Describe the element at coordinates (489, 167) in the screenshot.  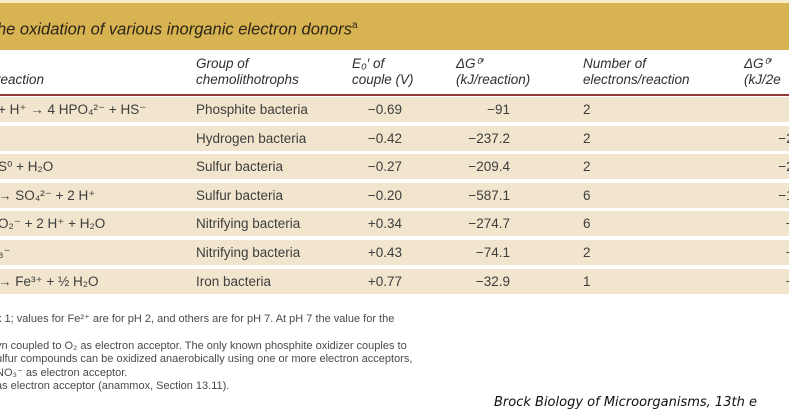
I see `delta-g-cell: −209.4` at that location.